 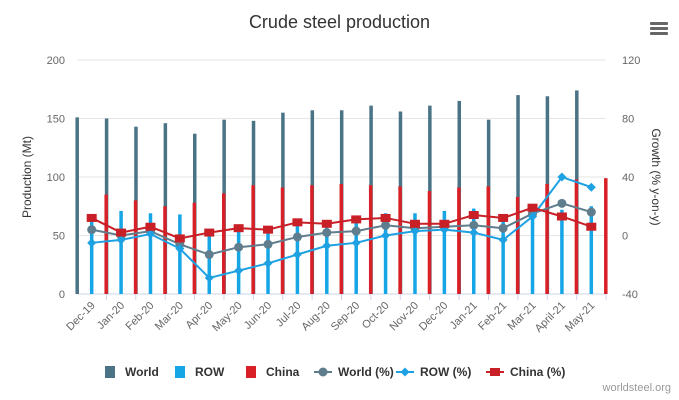 I want to click on hamburger-menu-icon, so click(x=659, y=29).